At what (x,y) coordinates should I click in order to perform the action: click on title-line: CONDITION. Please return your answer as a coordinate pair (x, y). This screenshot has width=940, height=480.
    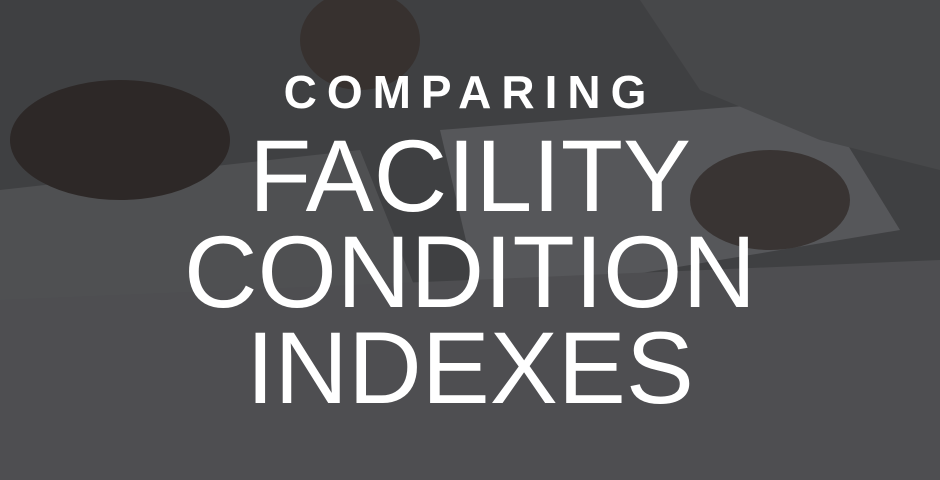
    Looking at the image, I should click on (470, 272).